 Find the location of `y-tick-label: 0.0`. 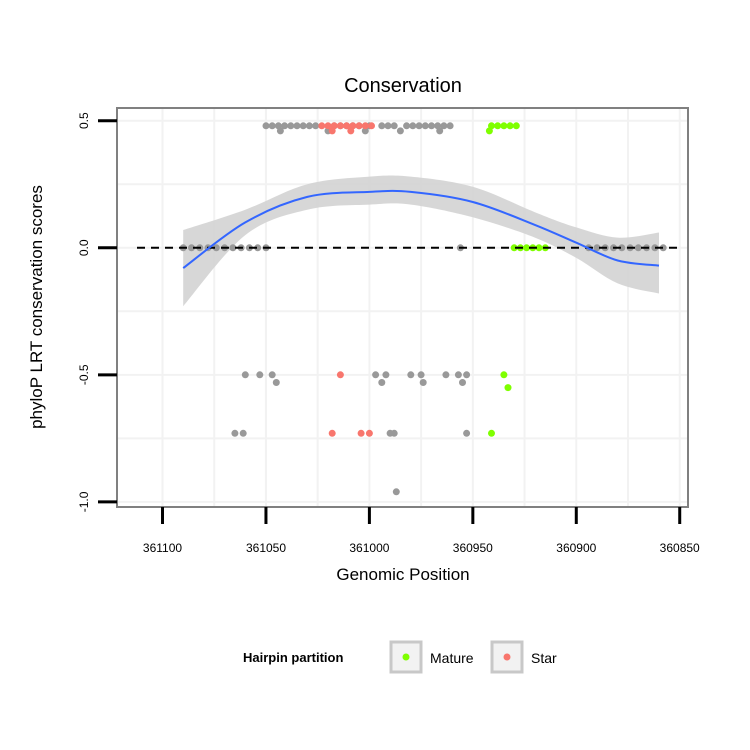

y-tick-label: 0.0 is located at coordinates (84, 247).